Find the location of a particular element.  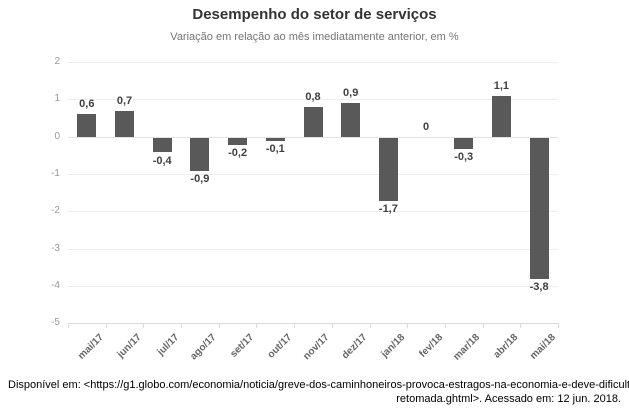

y-axis-tick-label: -4 is located at coordinates (55, 285).